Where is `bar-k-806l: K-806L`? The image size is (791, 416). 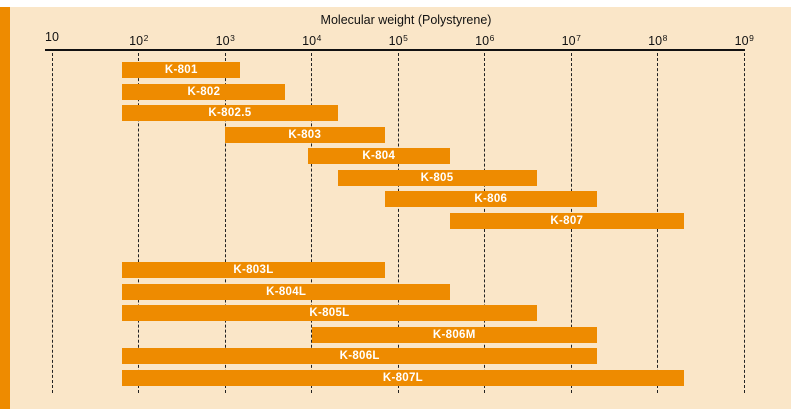 bar-k-806l: K-806L is located at coordinates (360, 356).